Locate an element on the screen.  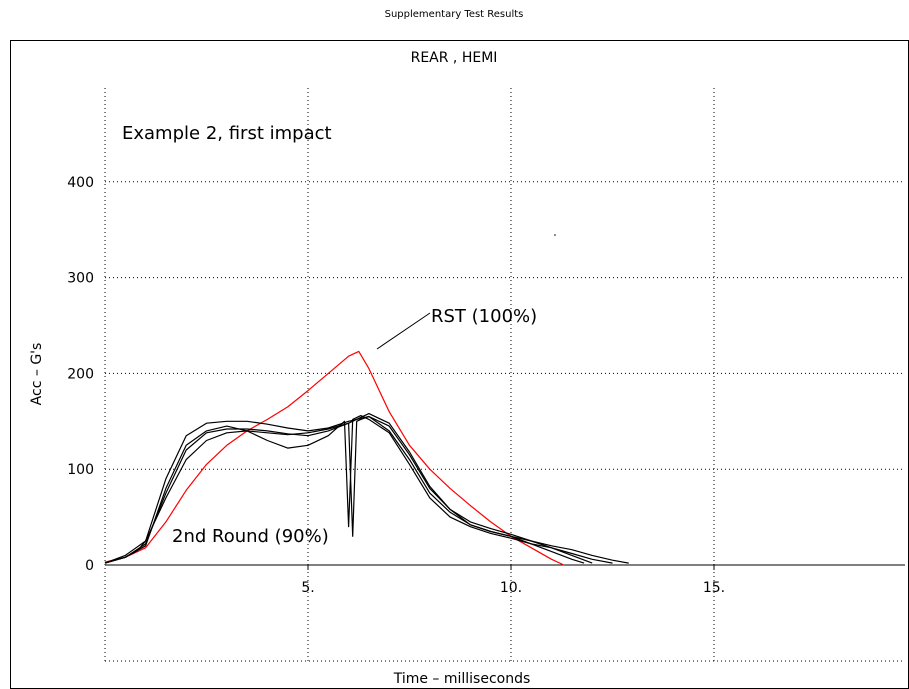
x-tick-label: 15. is located at coordinates (714, 588).